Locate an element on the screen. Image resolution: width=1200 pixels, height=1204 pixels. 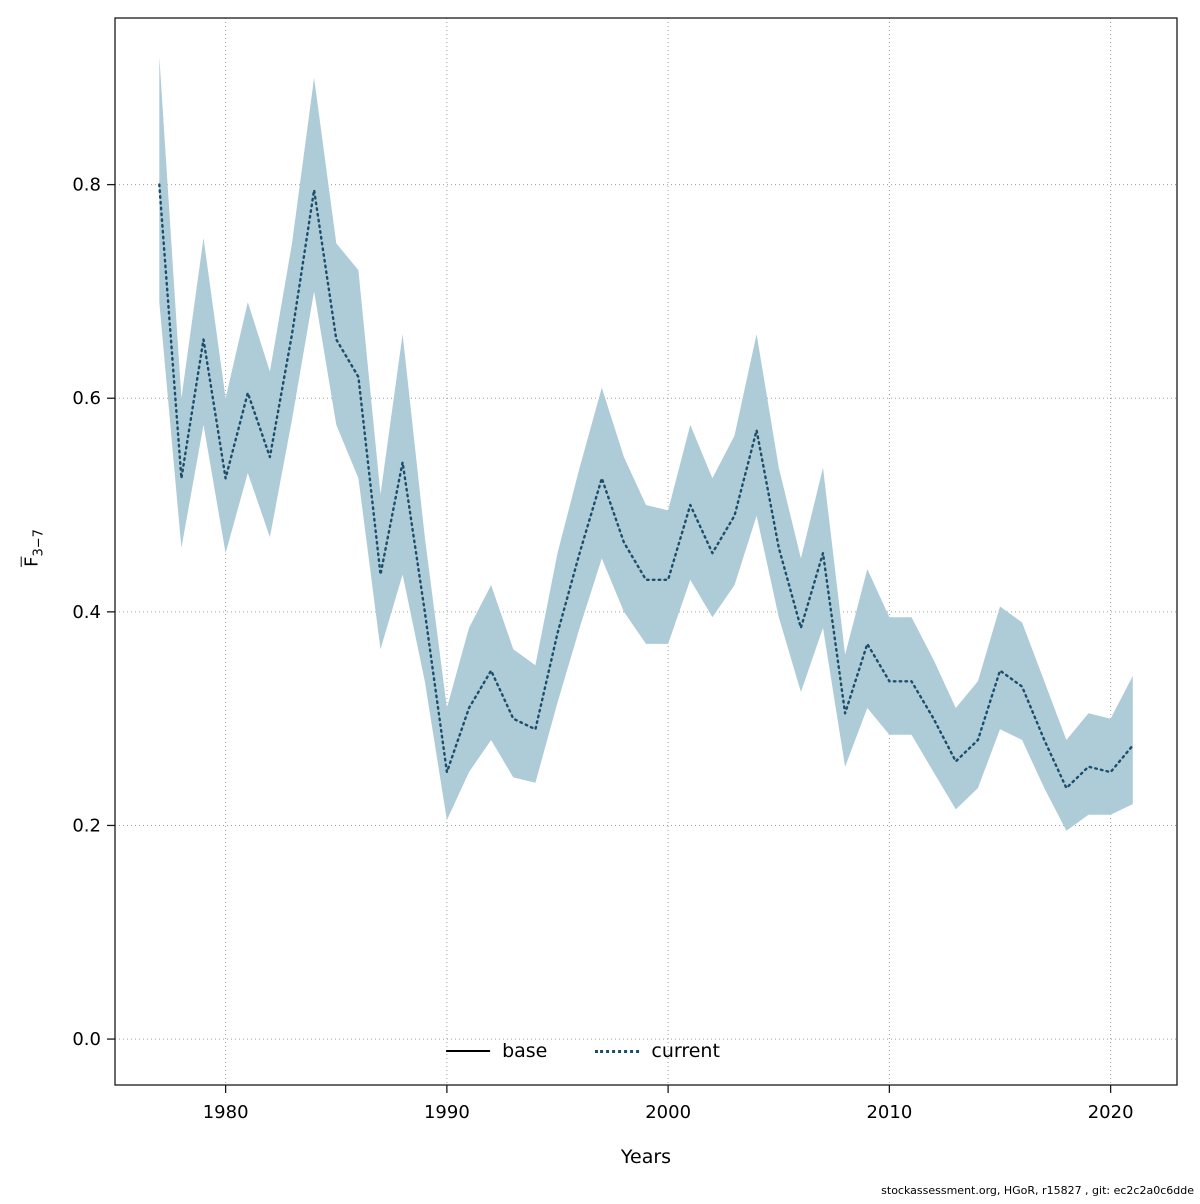
y-axis-label-subscript: 3−7 is located at coordinates (39, 543).